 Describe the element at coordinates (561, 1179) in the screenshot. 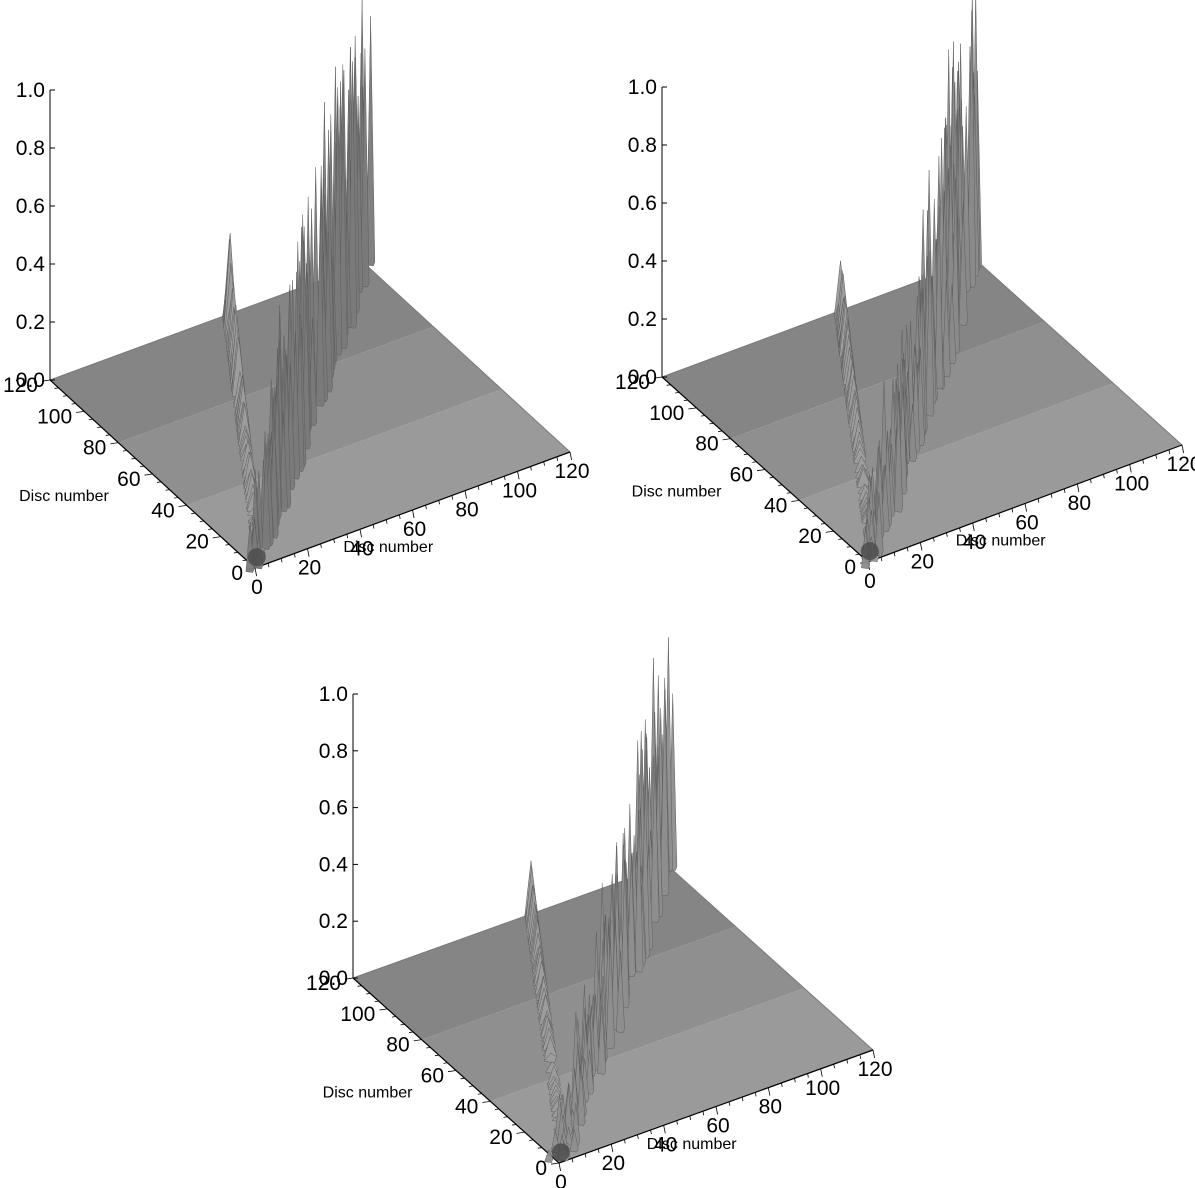

I see `x-tick-label: 0` at that location.